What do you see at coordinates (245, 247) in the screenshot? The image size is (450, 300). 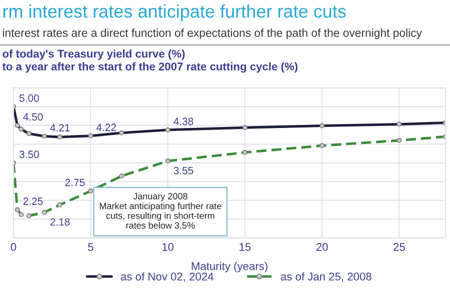 I see `x-tick-label: 15` at bounding box center [245, 247].